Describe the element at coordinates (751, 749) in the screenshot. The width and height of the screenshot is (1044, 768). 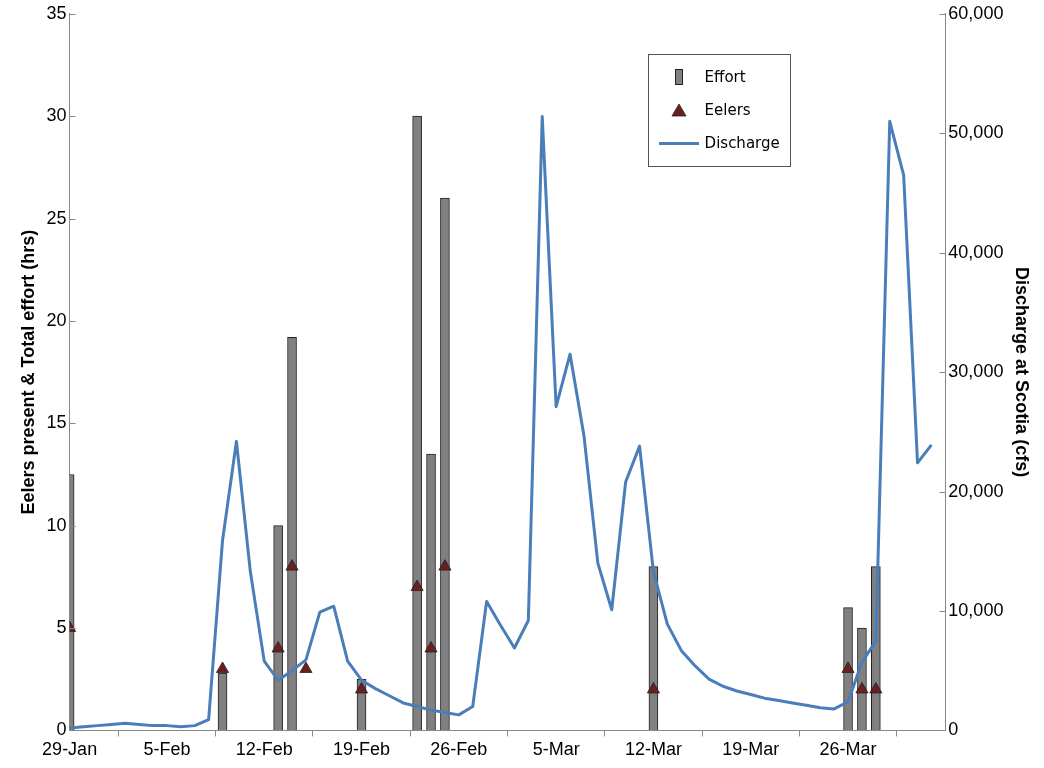
I see `x-tick-label: 19-Mar` at that location.